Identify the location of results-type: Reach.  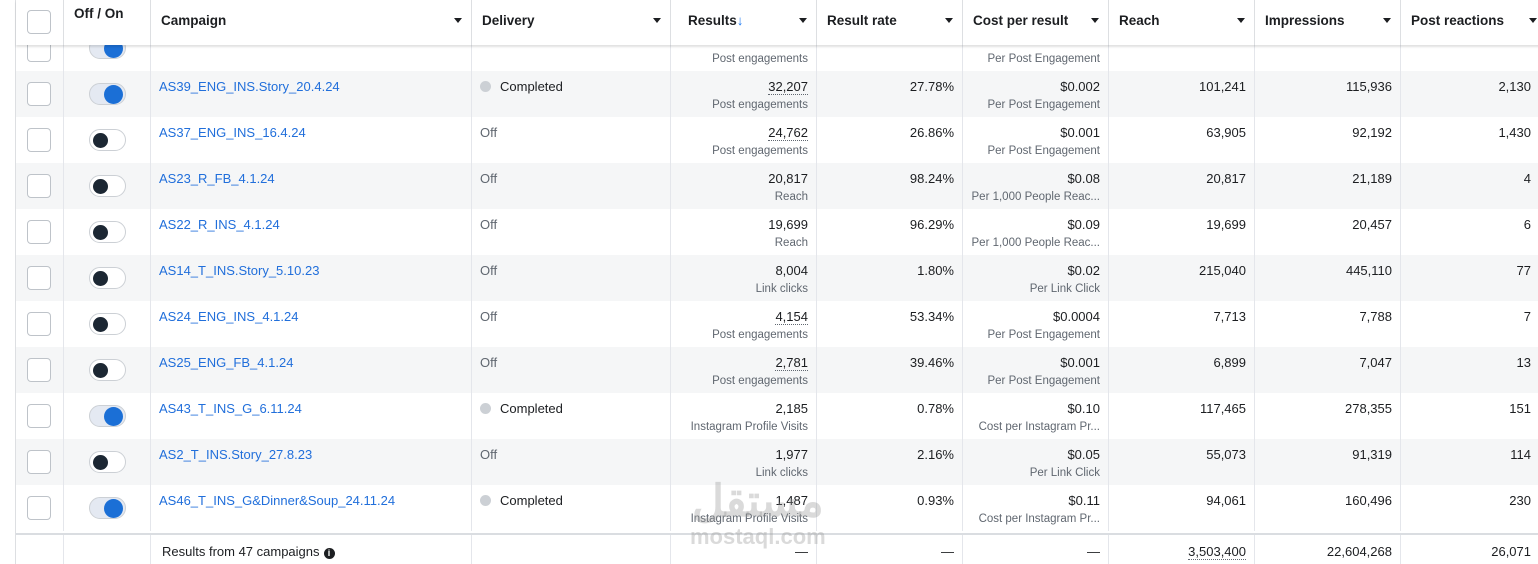
(791, 197).